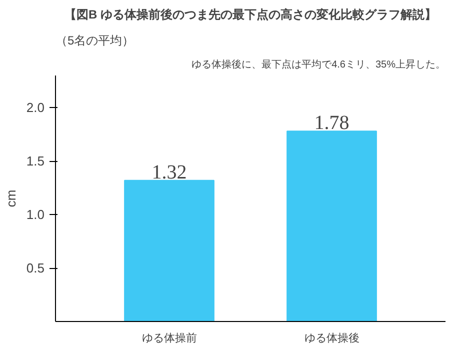 The image size is (450, 347). Describe the element at coordinates (169, 172) in the screenshot. I see `data-label: 1.32` at that location.